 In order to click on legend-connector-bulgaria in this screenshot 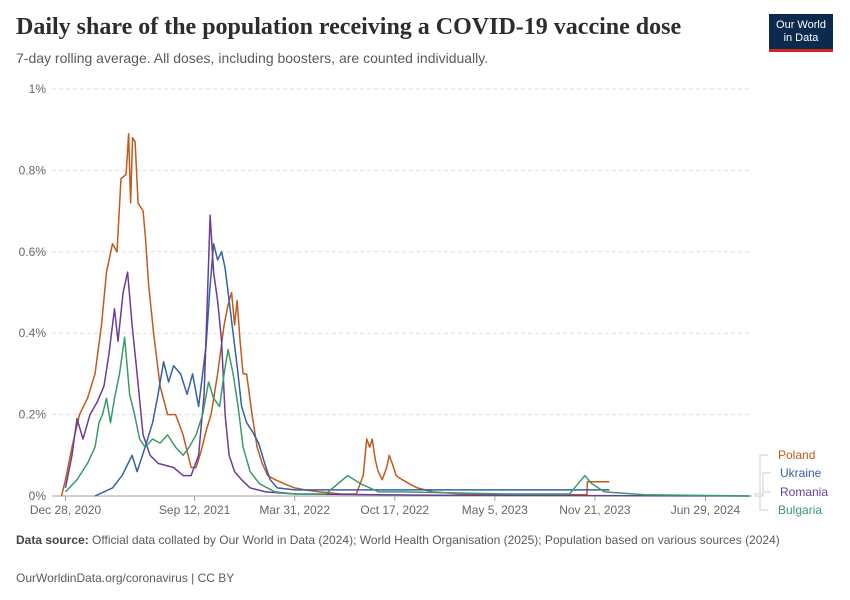, I will do `click(761, 503)`.